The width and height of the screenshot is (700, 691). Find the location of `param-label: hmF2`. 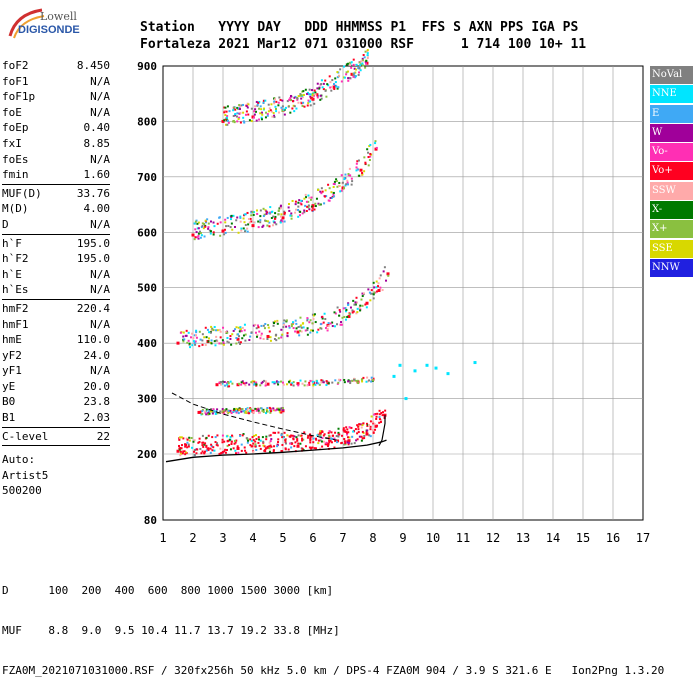

param-label: hmF2 is located at coordinates (15, 308).